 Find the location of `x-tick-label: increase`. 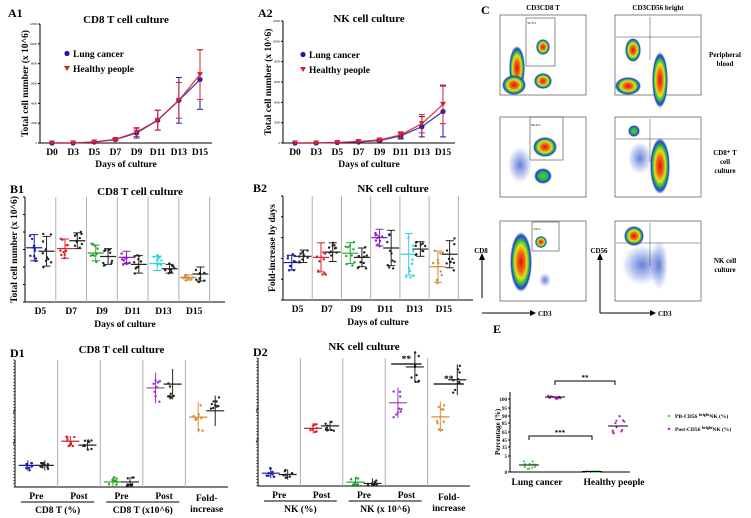

x-tick-label: increase is located at coordinates (206, 510).